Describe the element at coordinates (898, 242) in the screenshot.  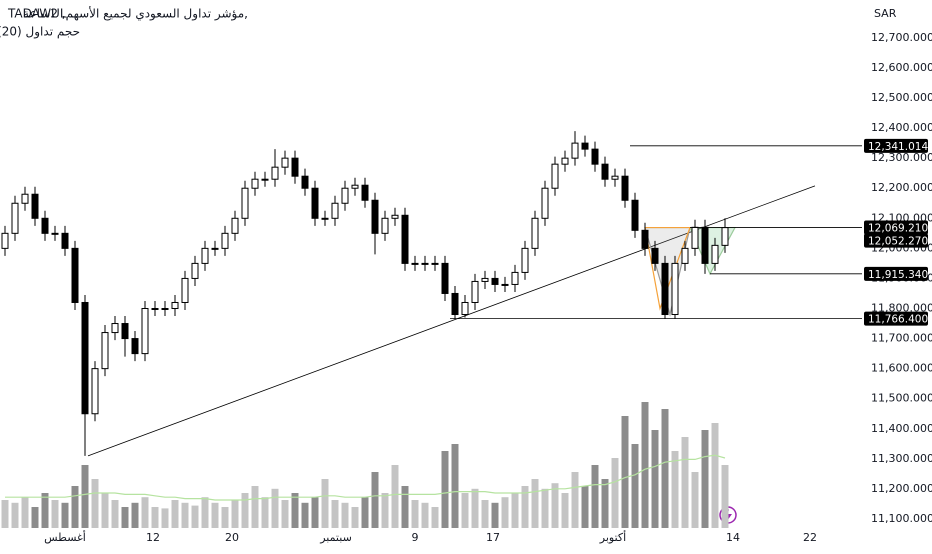
I see `last-price-label: 12,052.270` at that location.